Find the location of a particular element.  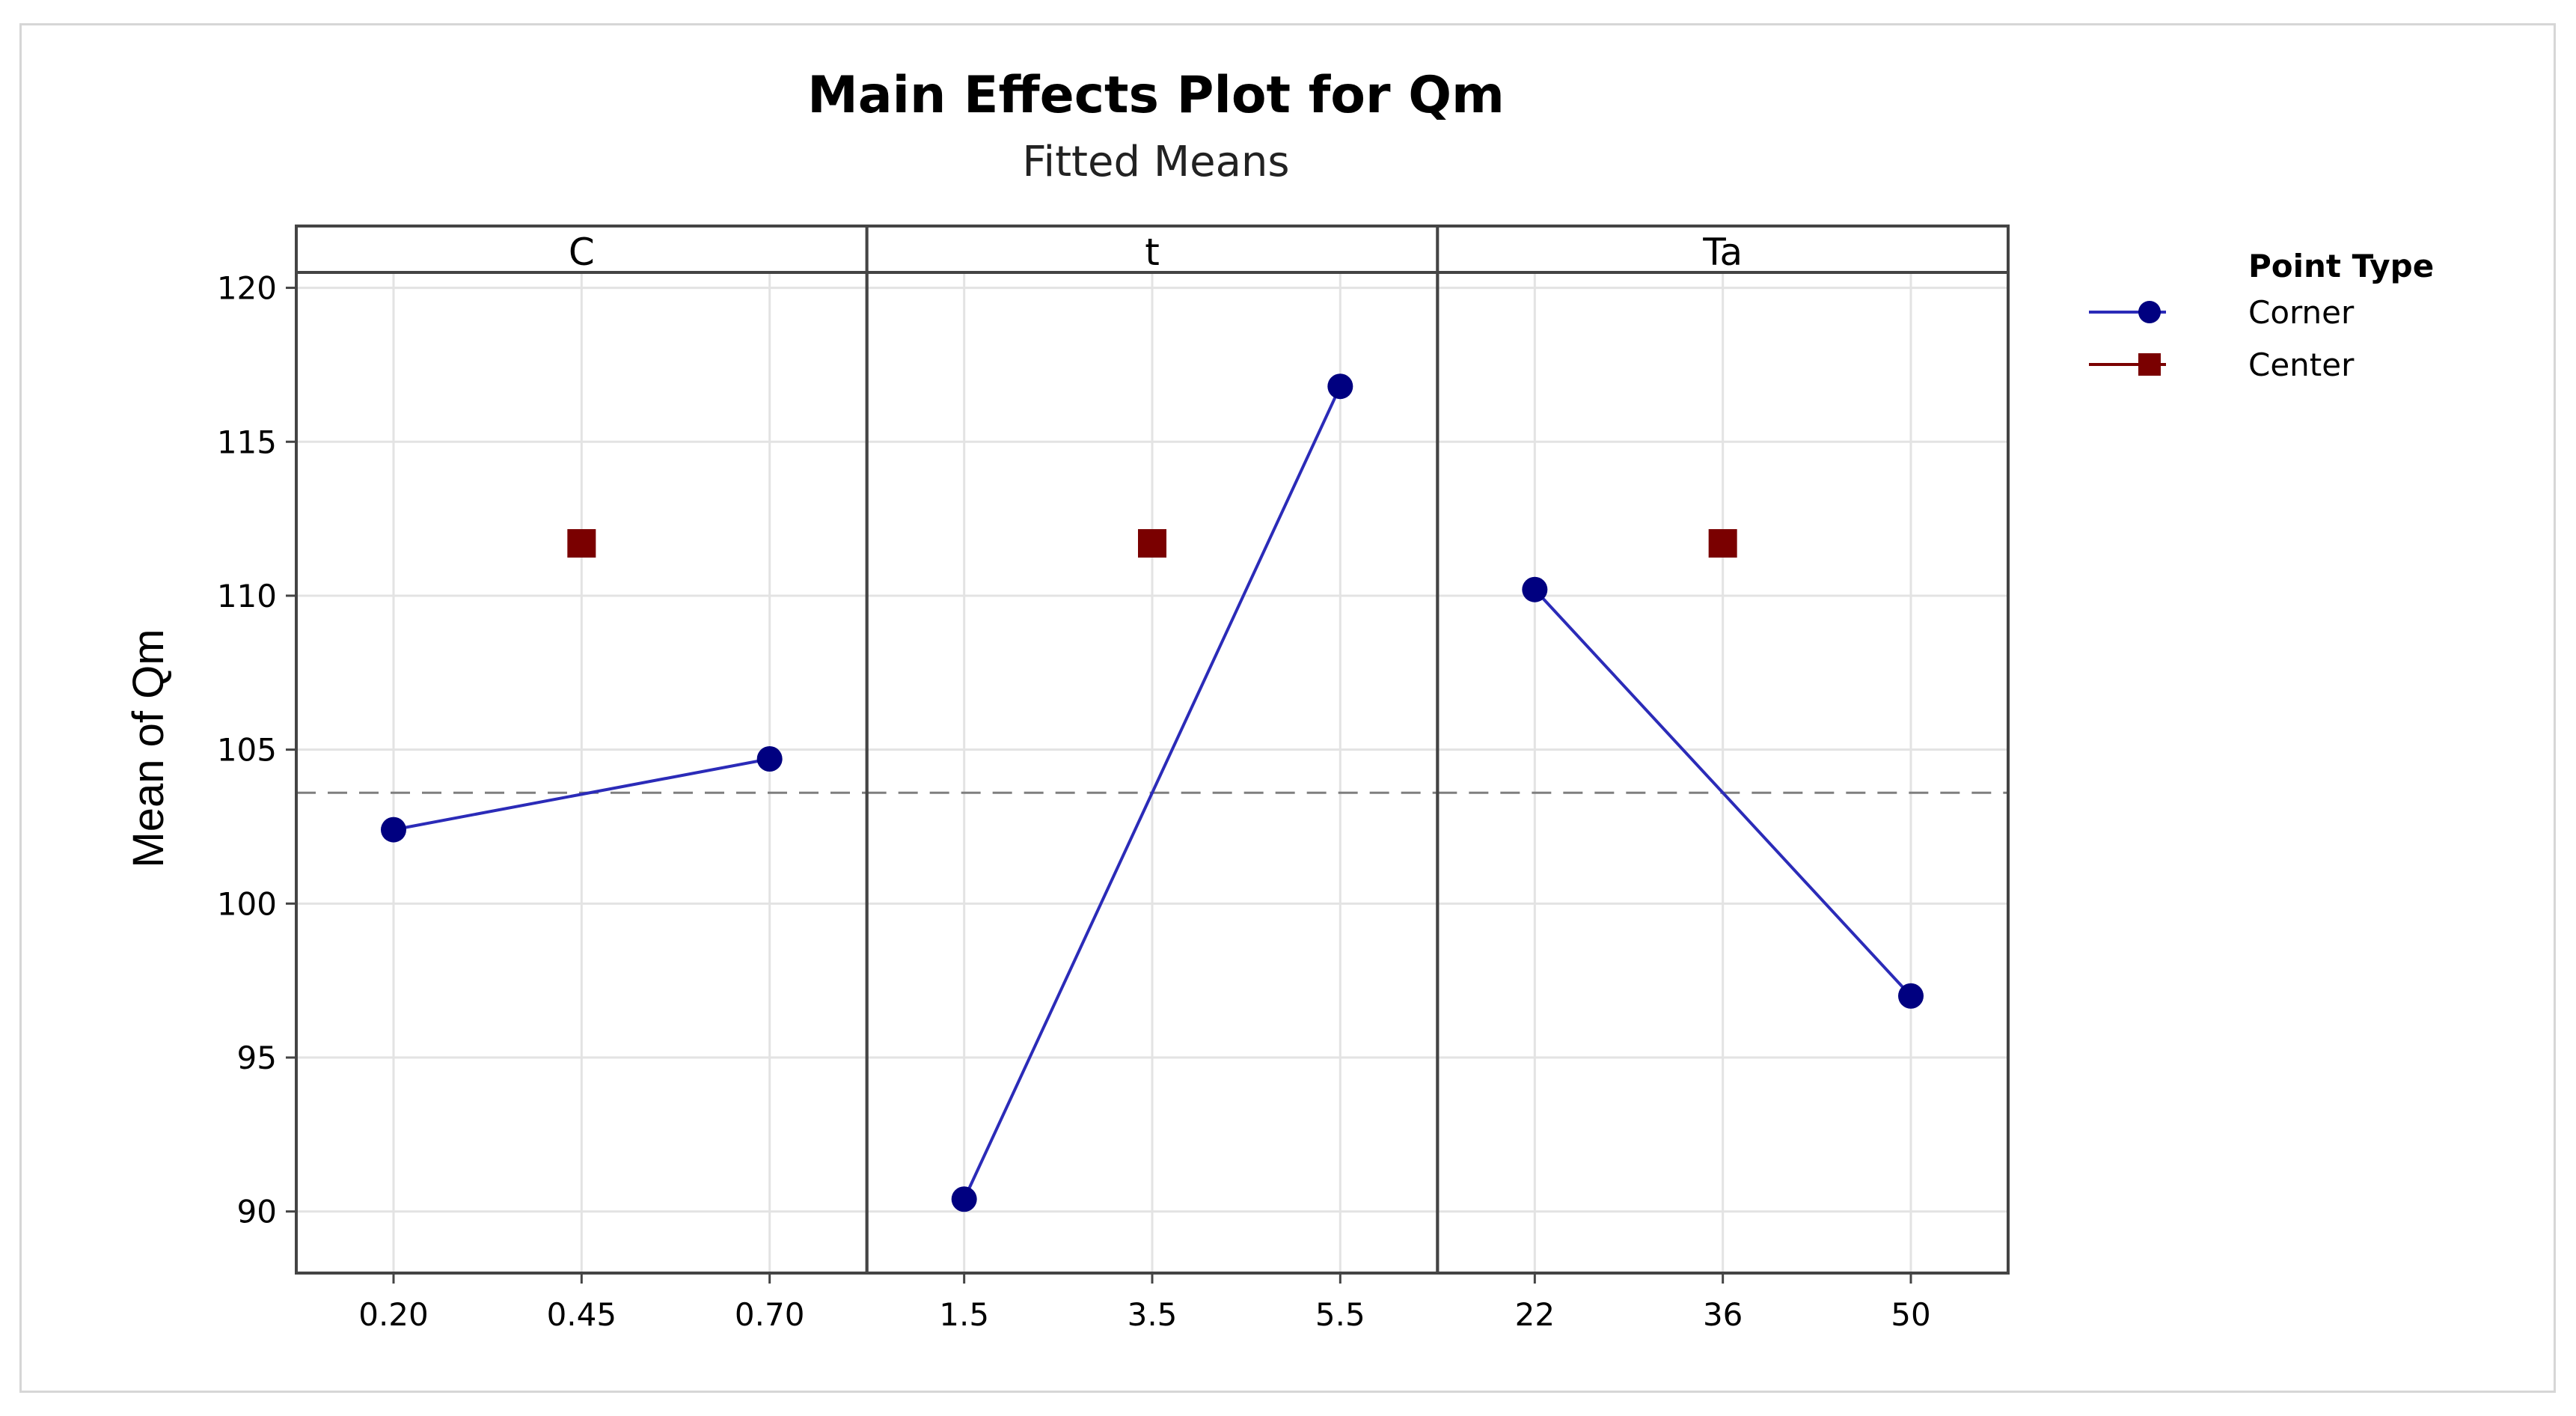

x-tick-label: 3.5 is located at coordinates (1153, 1315).